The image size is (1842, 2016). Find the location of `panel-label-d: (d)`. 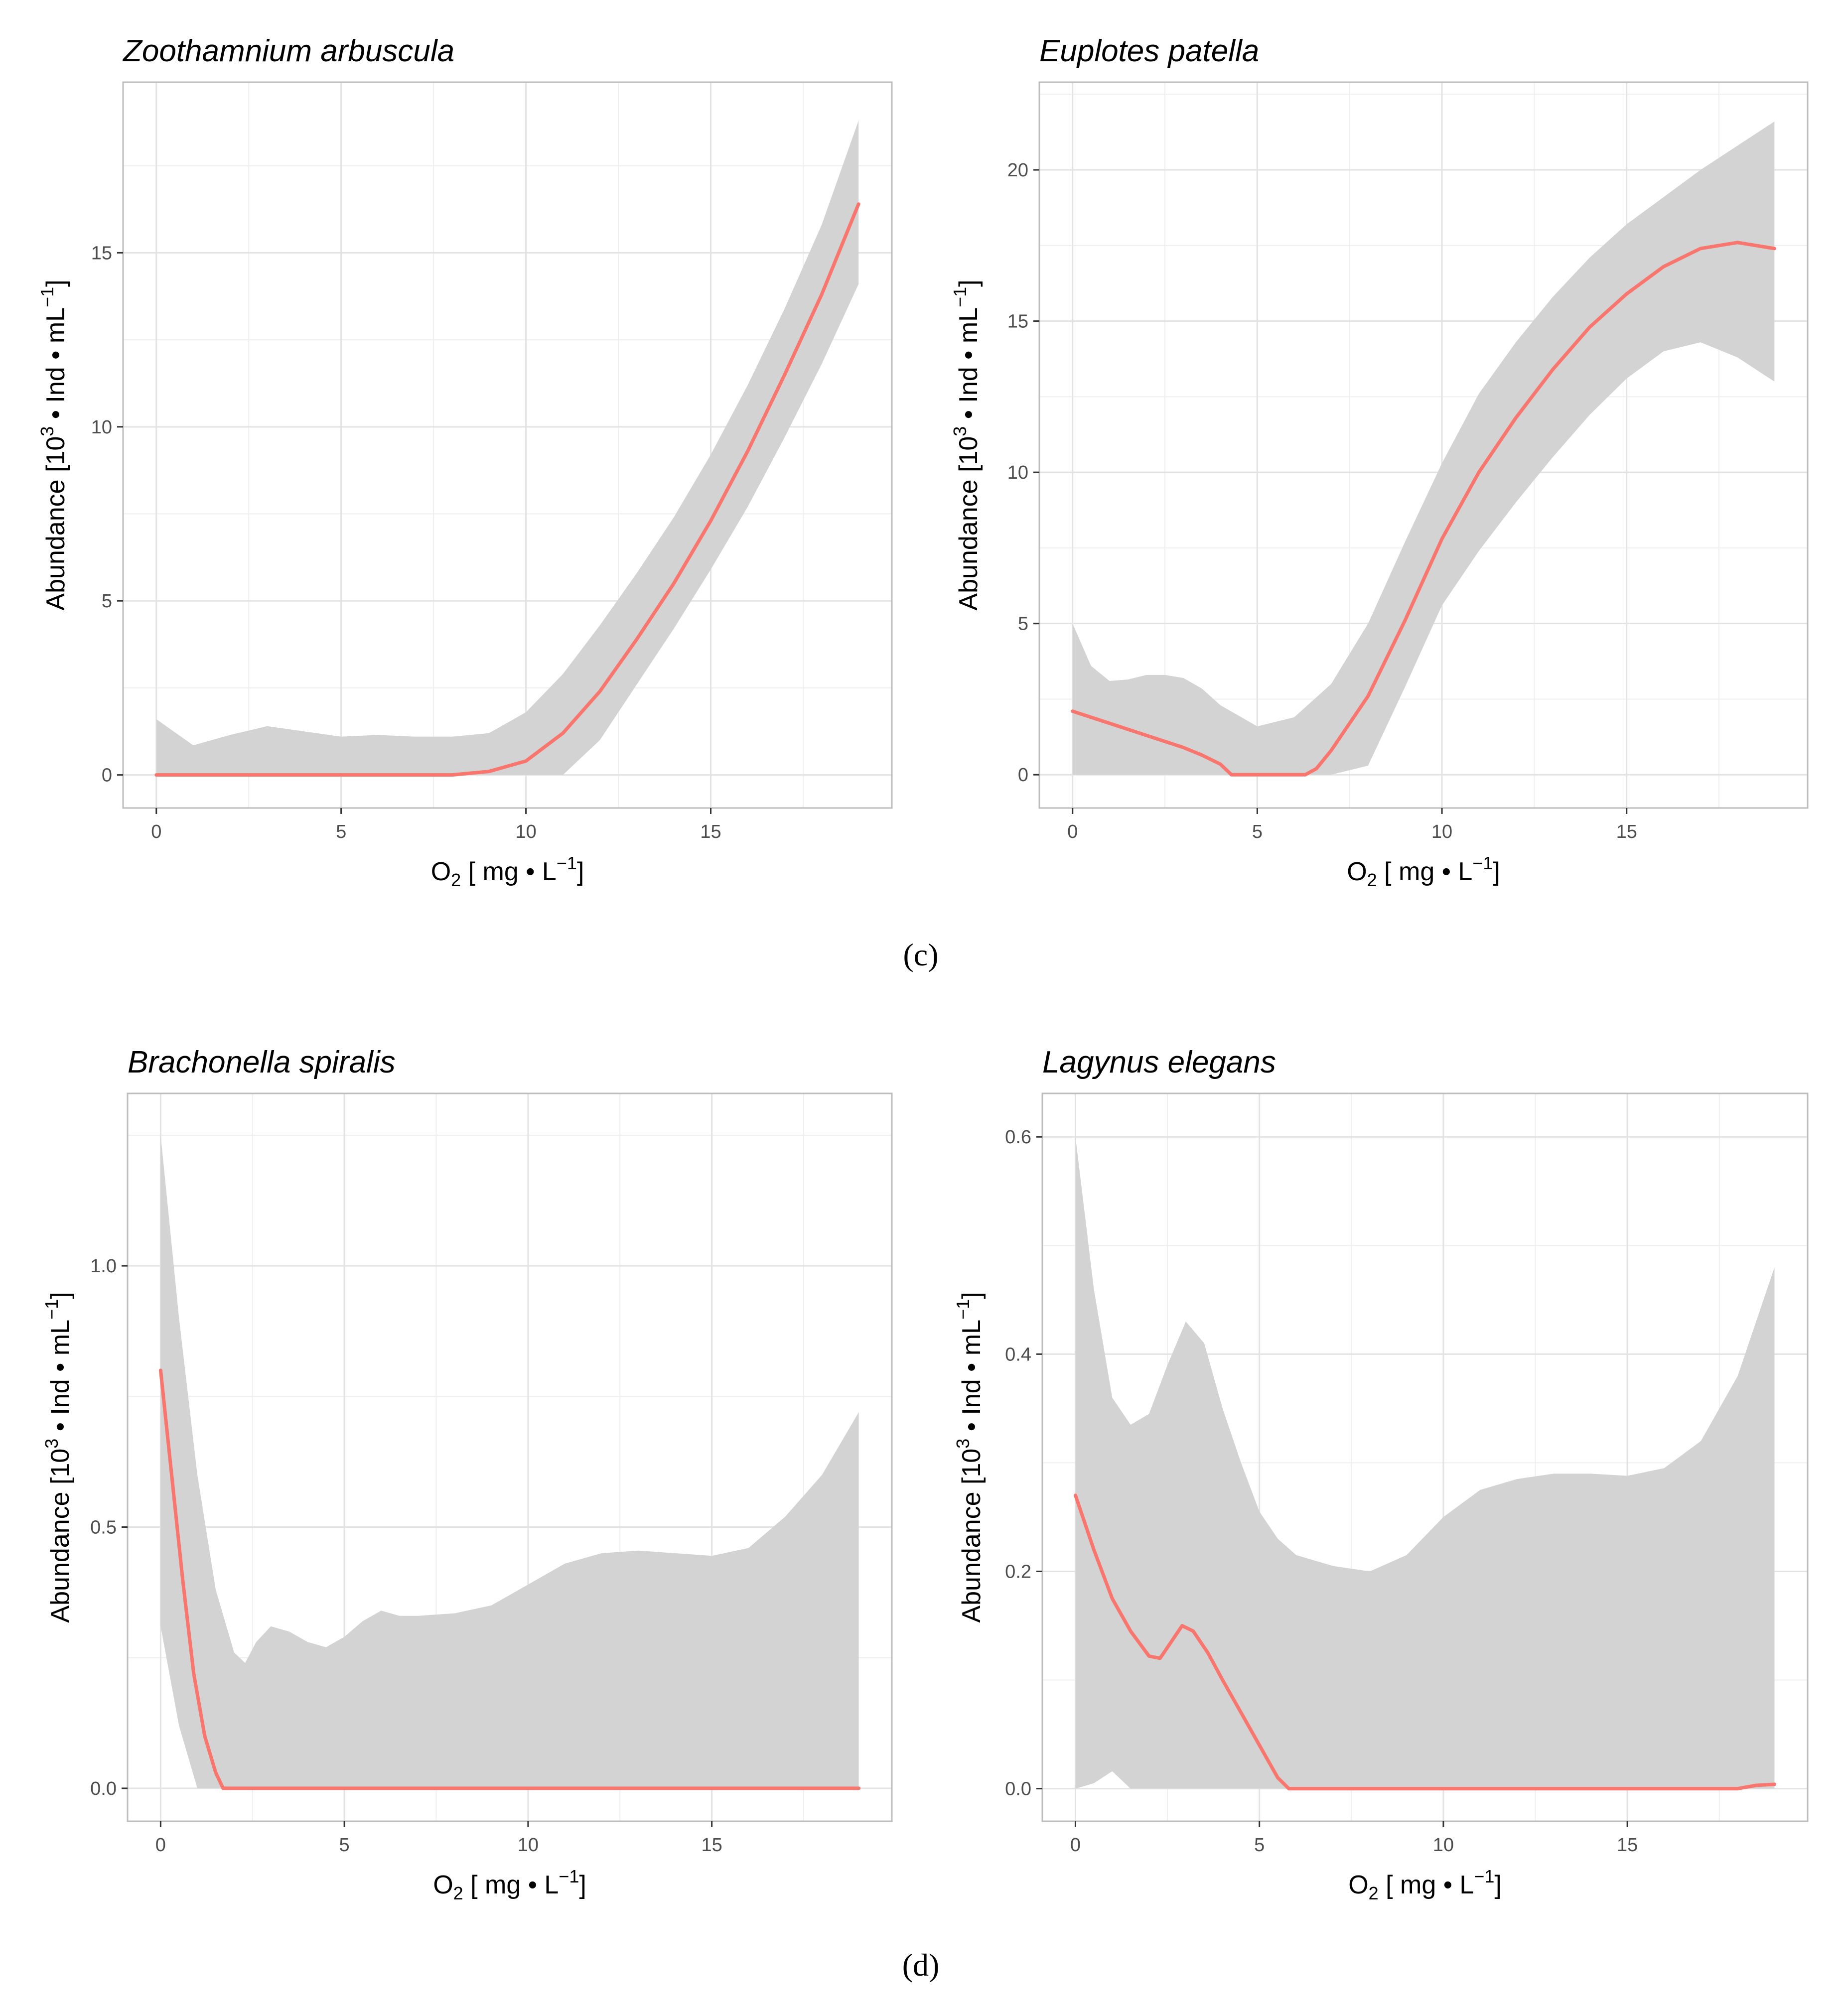

panel-label-d: (d) is located at coordinates (921, 1965).